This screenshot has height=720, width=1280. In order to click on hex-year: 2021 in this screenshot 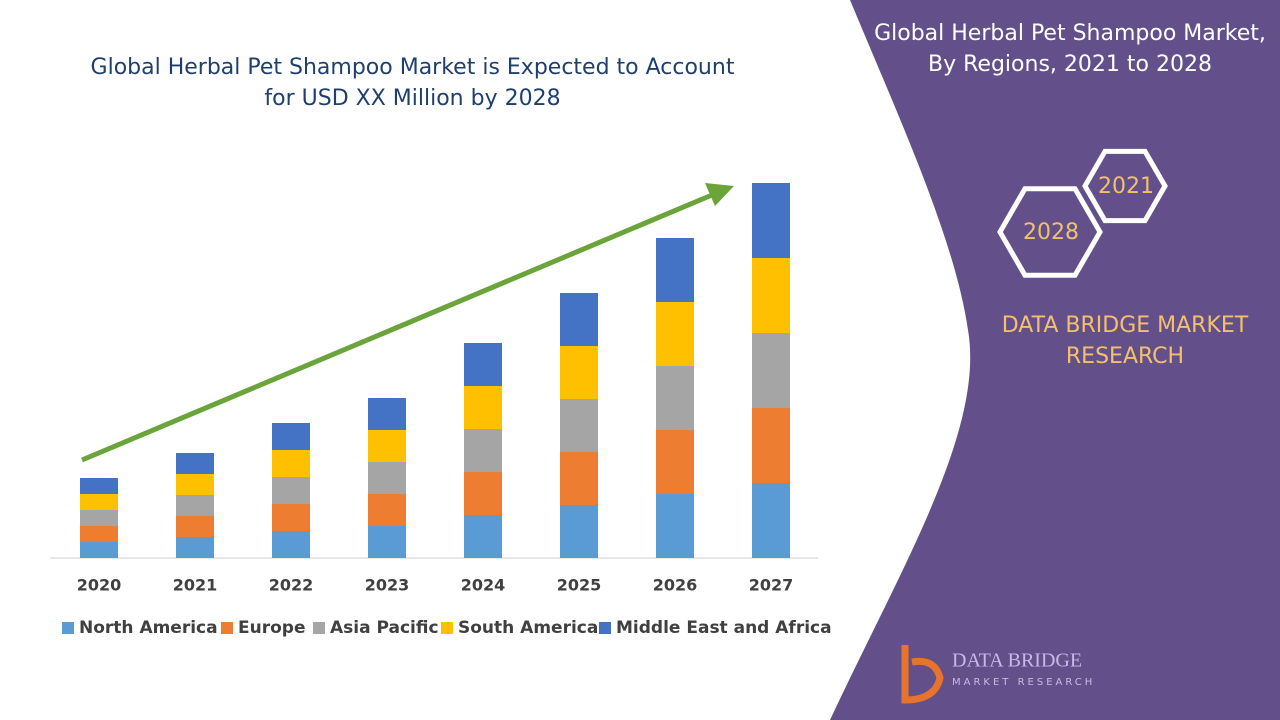, I will do `click(1126, 186)`.